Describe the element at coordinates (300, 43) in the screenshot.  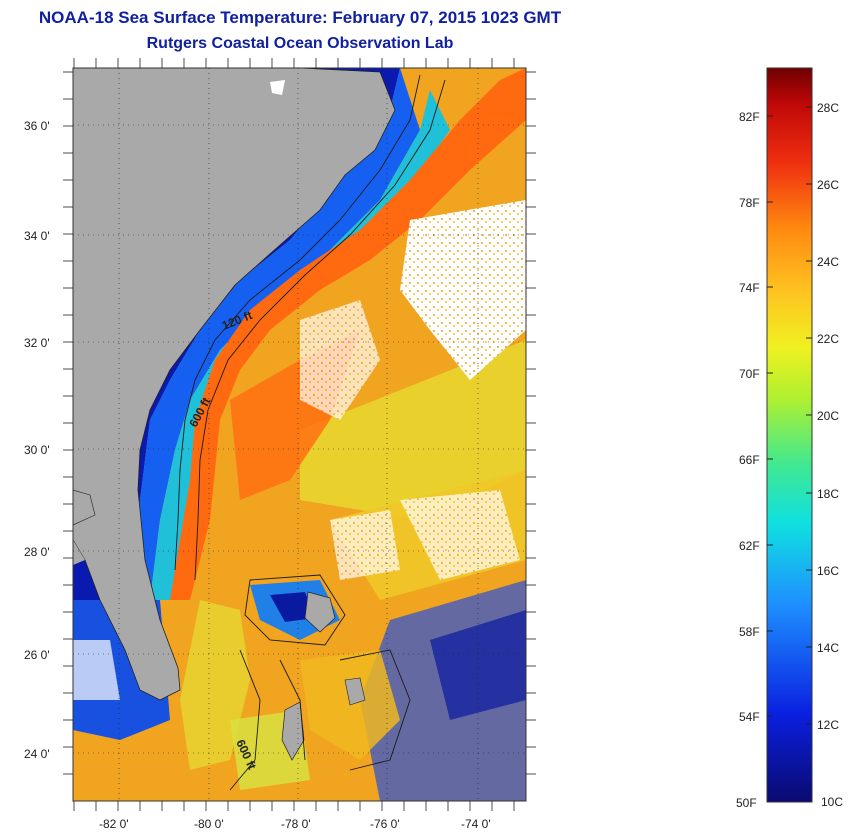
I see `map-subtitle: Rutgers Coastal Ocean Observation Lab` at that location.